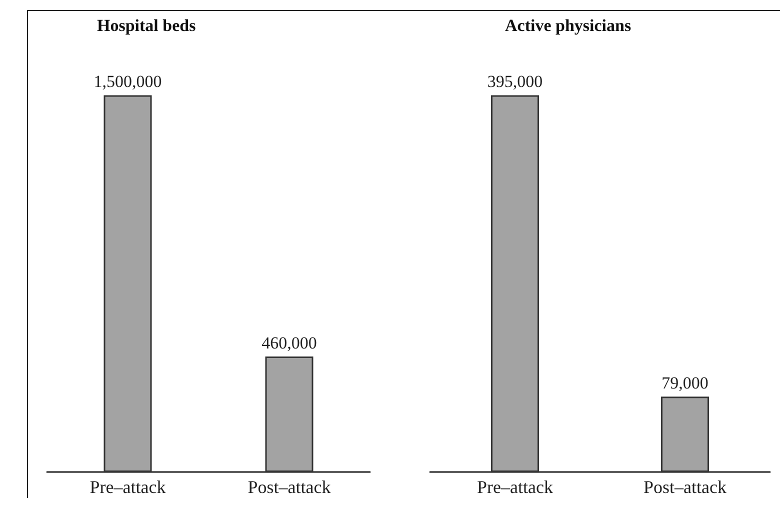 This screenshot has height=522, width=780. I want to click on chart-title: Hospital beds, so click(146, 25).